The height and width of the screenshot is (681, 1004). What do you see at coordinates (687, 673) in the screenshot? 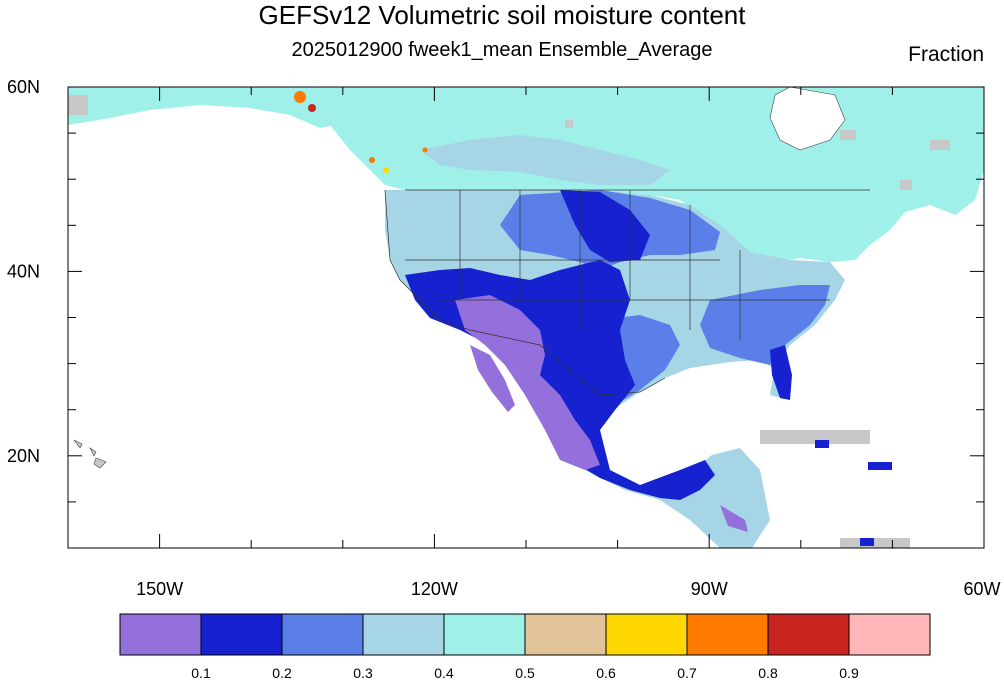
I see `colorbar-level-label: 0.7` at bounding box center [687, 673].